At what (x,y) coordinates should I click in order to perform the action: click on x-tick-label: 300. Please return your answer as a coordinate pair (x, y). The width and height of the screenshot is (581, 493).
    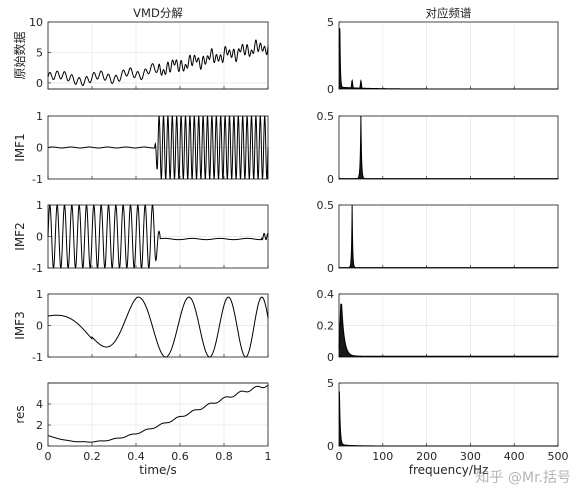
    Looking at the image, I should click on (470, 456).